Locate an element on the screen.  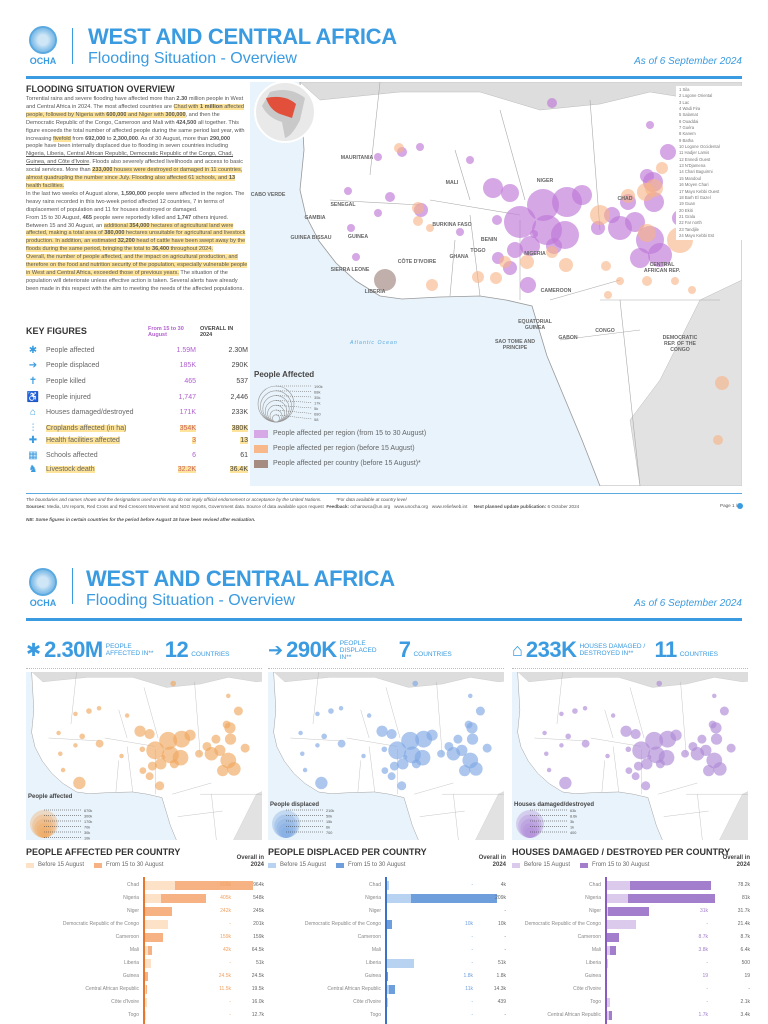
mini-map-canvas is located at coordinates (632, 756).